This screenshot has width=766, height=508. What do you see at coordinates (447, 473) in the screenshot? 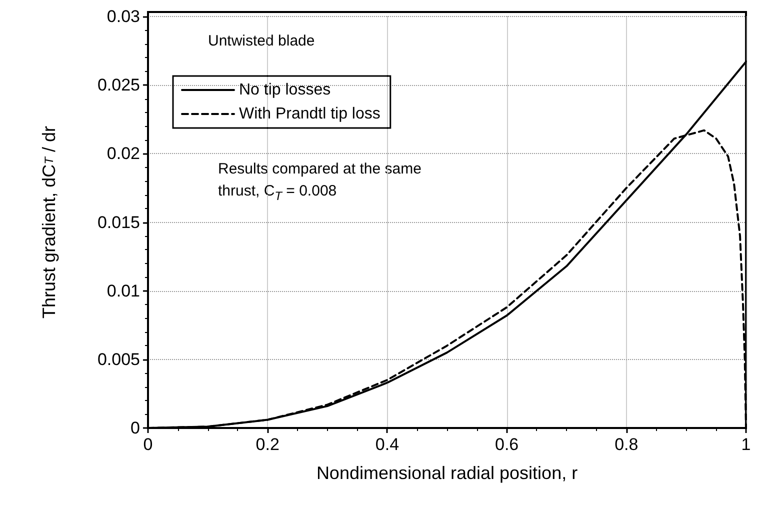
I see `x-axis-title: Nondimensional radial position, r` at bounding box center [447, 473].